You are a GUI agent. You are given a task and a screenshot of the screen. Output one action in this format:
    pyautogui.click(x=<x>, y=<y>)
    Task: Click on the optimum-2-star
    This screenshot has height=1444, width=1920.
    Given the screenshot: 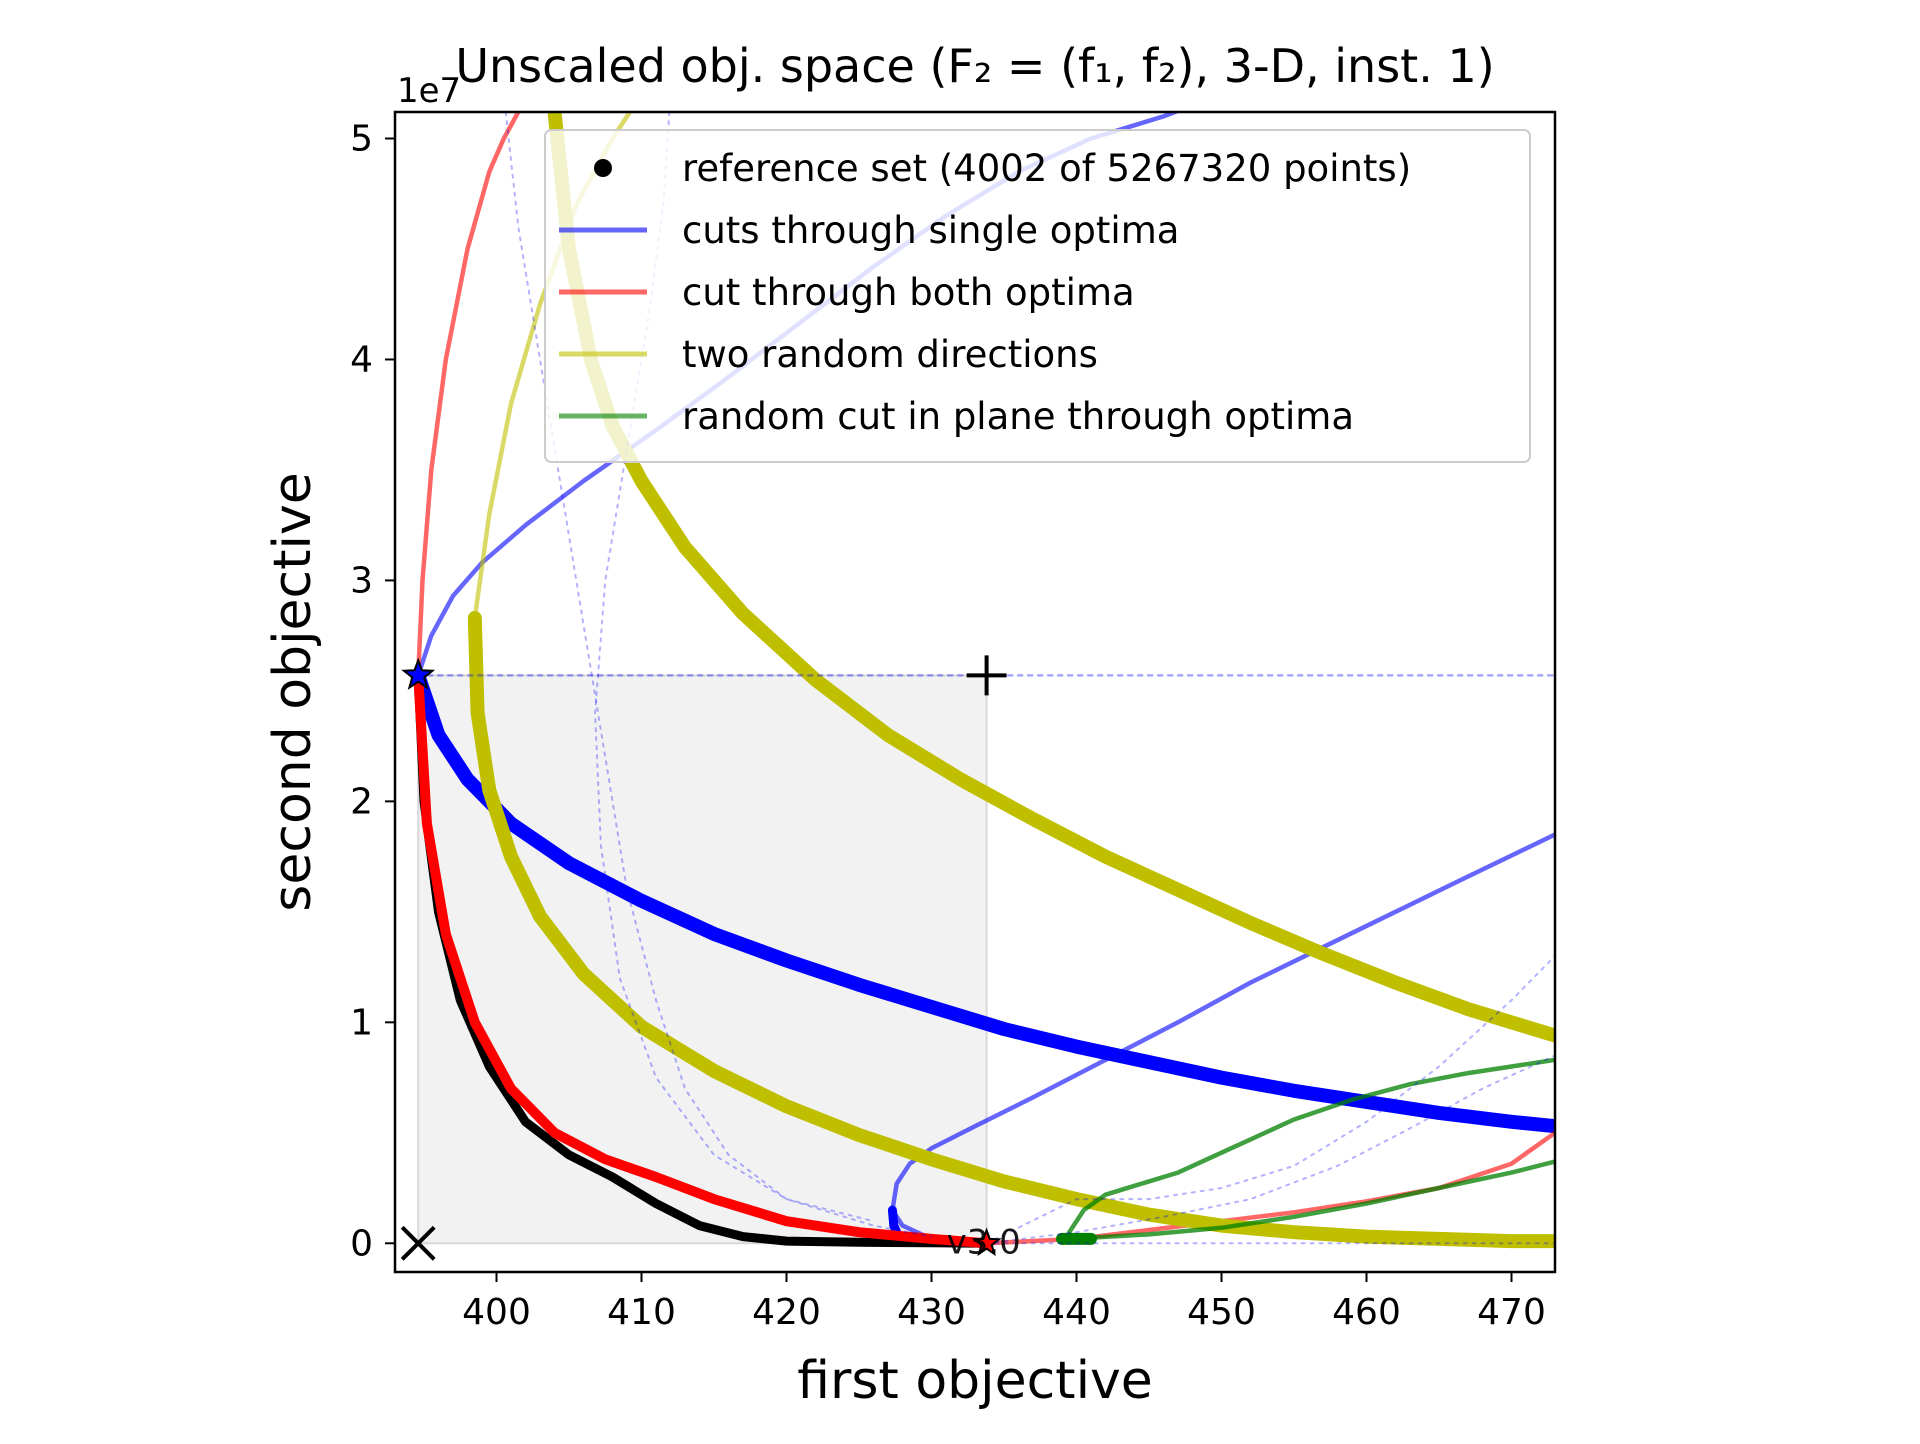 What is the action you would take?
    pyautogui.click(x=986, y=1242)
    